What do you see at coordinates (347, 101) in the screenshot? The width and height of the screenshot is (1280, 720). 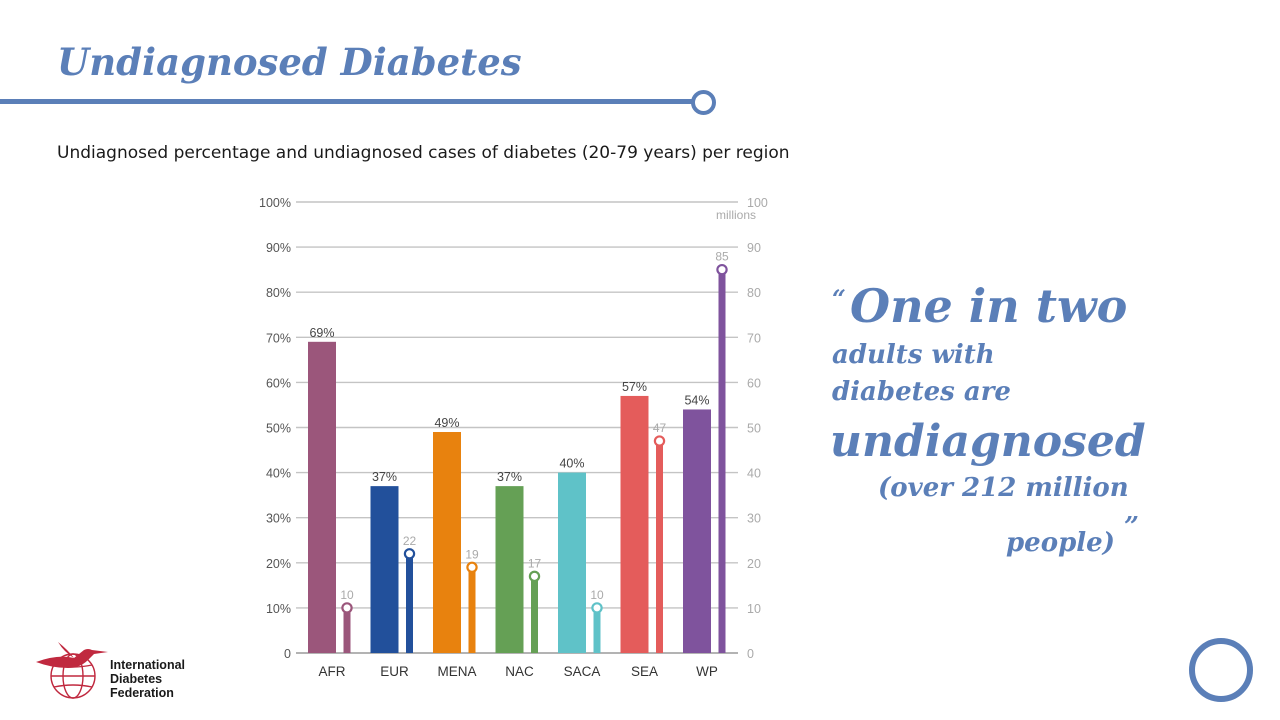 I see `title-underline` at bounding box center [347, 101].